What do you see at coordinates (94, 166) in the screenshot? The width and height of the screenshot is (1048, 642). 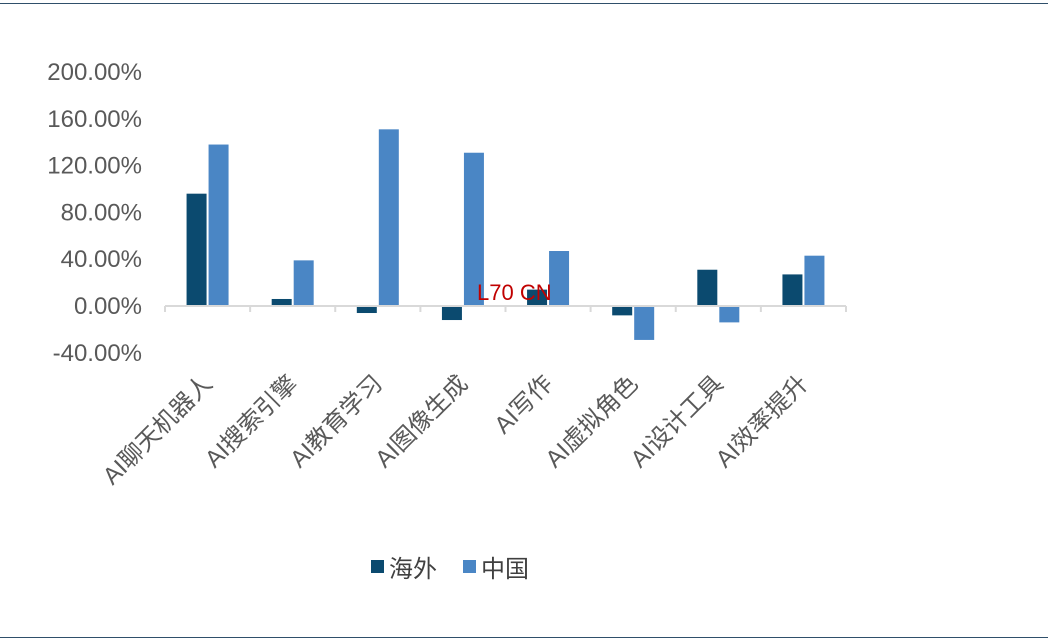 I see `y-tick-label: 120.00%` at bounding box center [94, 166].